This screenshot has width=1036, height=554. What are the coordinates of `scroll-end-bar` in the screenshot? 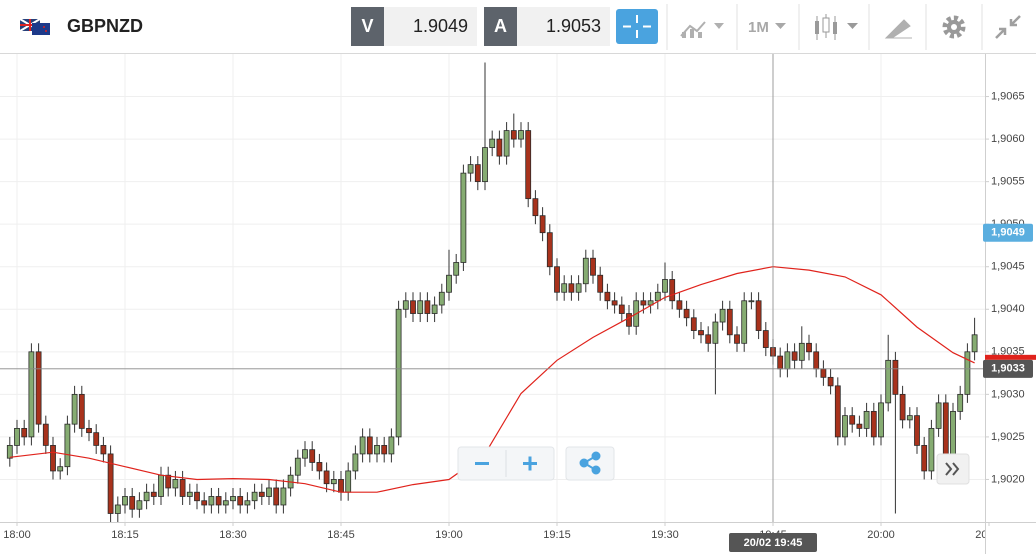 It's located at (953, 469).